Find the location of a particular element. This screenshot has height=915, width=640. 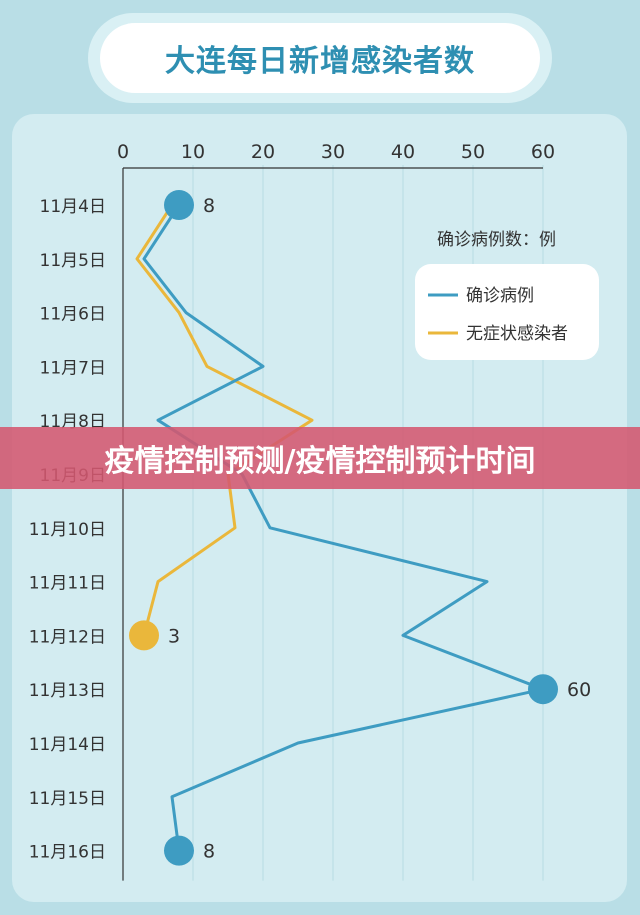

x-tick-label: 20 is located at coordinates (263, 152).